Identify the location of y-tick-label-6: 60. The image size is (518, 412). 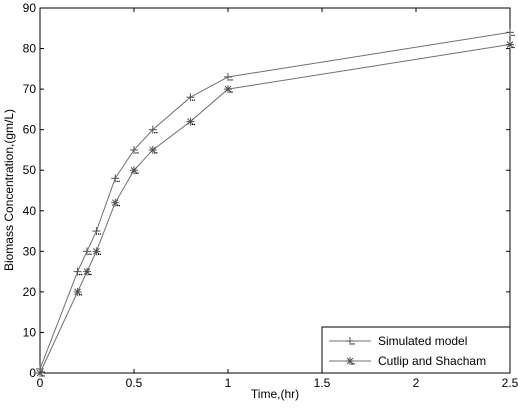
(30, 130).